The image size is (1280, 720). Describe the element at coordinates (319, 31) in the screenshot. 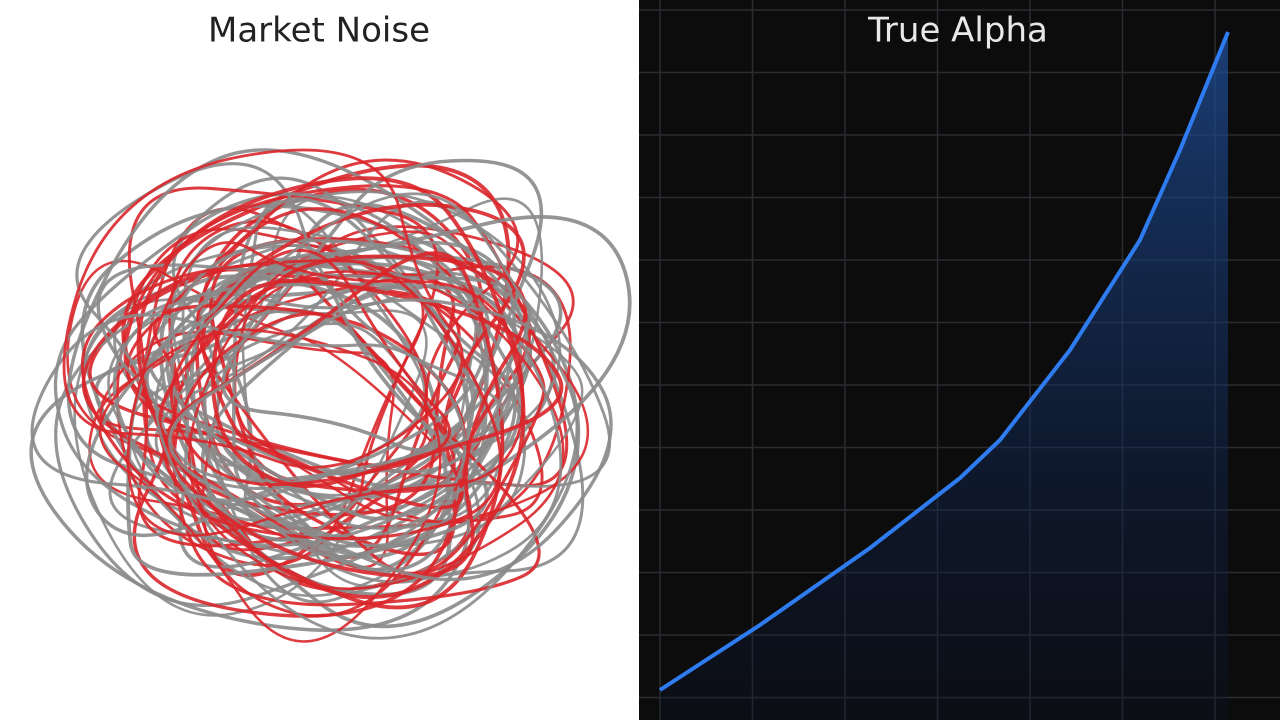

I see `left-title: Market Noise` at that location.